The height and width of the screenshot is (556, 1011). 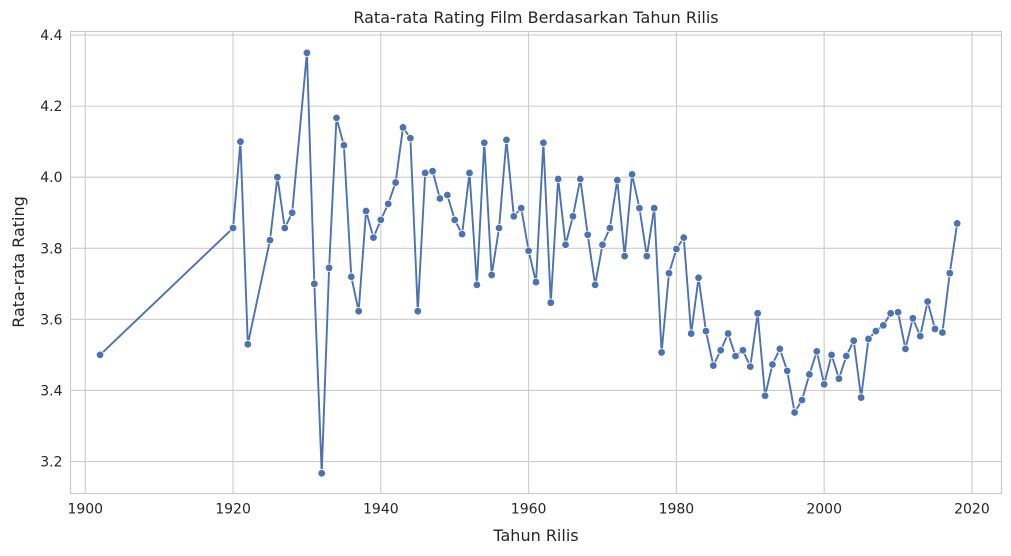 I want to click on x-tick-label: 2000, so click(x=824, y=510).